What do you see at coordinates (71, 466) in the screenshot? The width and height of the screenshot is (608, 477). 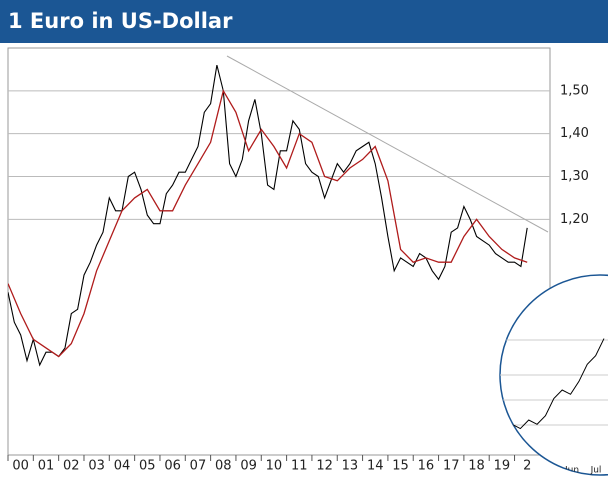 I see `x-tick-label: 02` at bounding box center [71, 466].